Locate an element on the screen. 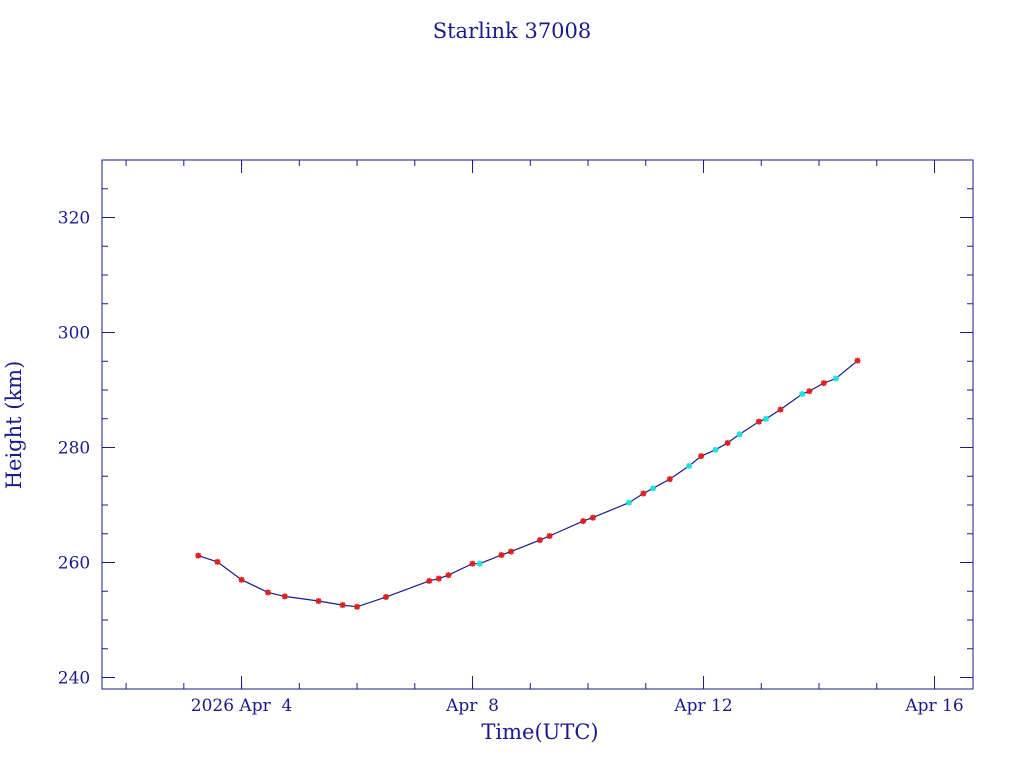 This screenshot has height=768, width=1024. y-tick-label: 320 is located at coordinates (74, 219).